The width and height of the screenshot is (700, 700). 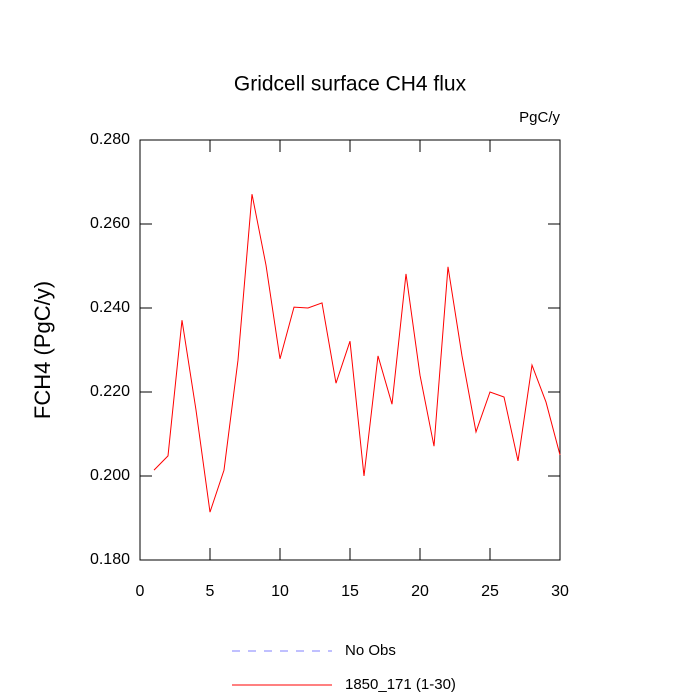 What do you see at coordinates (420, 591) in the screenshot?
I see `x-tick-label: 20` at bounding box center [420, 591].